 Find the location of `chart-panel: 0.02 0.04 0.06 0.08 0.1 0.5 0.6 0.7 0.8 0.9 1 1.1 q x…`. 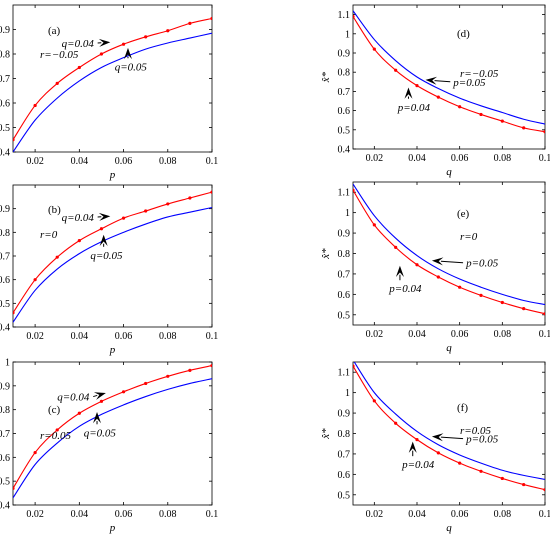

chart-panel: 0.02 0.04 0.06 0.08 0.1 0.5 0.6 0.7 0.8 0.9 1 1.1 q x… is located at coordinates (435, 447).